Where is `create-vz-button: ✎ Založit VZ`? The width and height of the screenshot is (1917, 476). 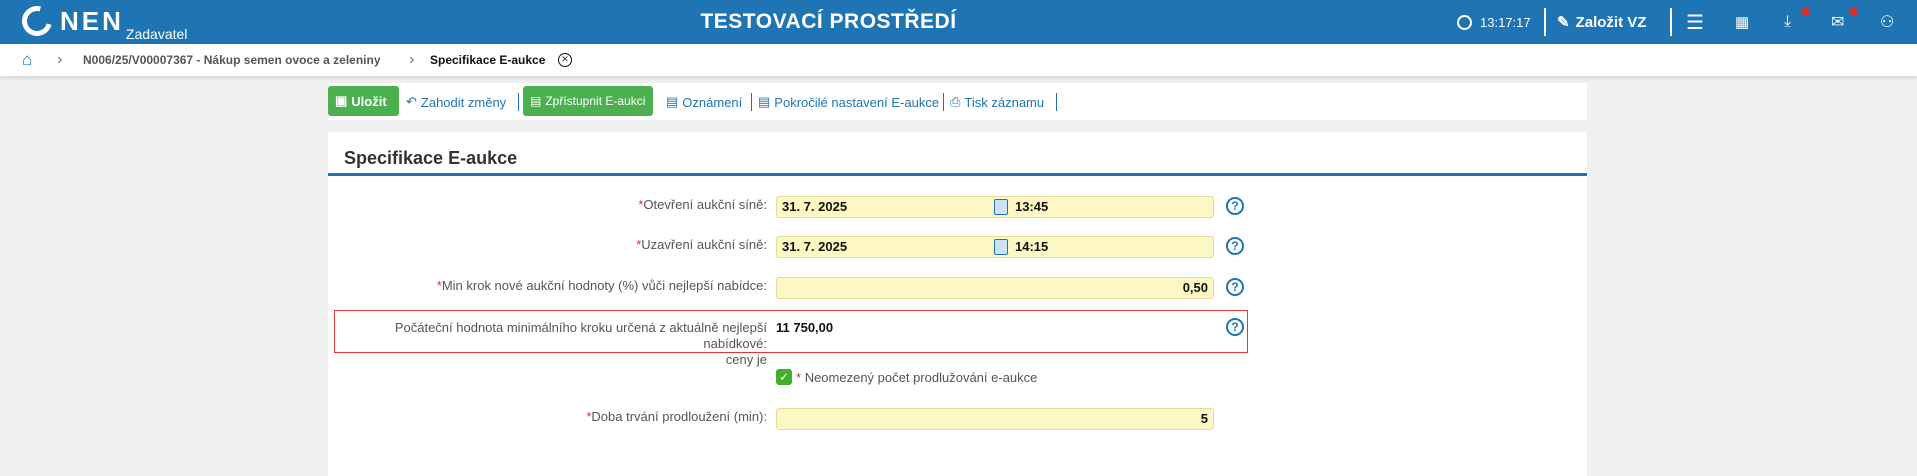
create-vz-button: ✎ Založit VZ is located at coordinates (1601, 22).